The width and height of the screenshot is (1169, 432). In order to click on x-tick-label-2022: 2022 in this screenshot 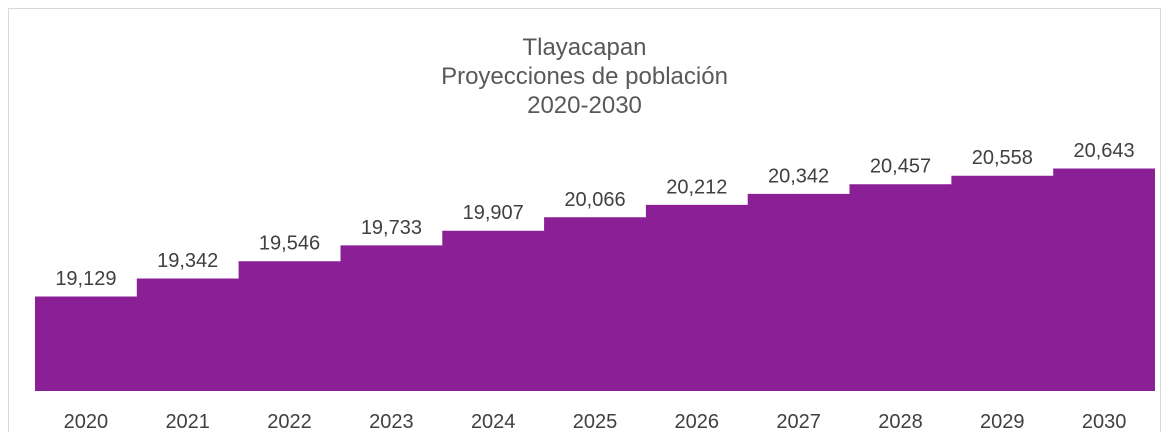, I will do `click(289, 421)`.